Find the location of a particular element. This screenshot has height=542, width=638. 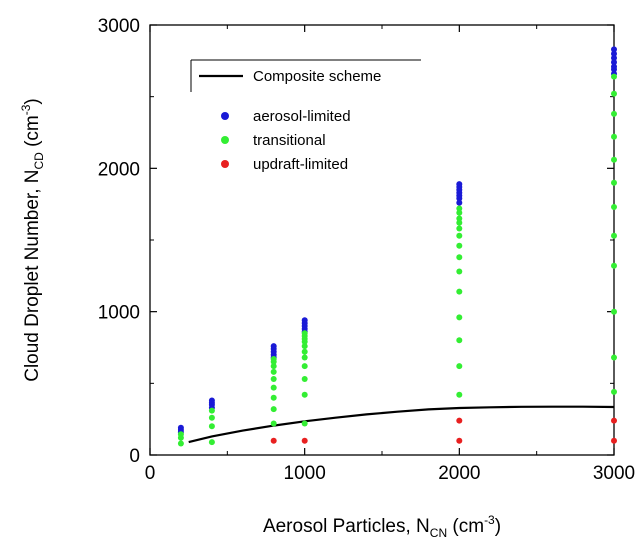

legend-label-composite: Composite scheme is located at coordinates (317, 76).